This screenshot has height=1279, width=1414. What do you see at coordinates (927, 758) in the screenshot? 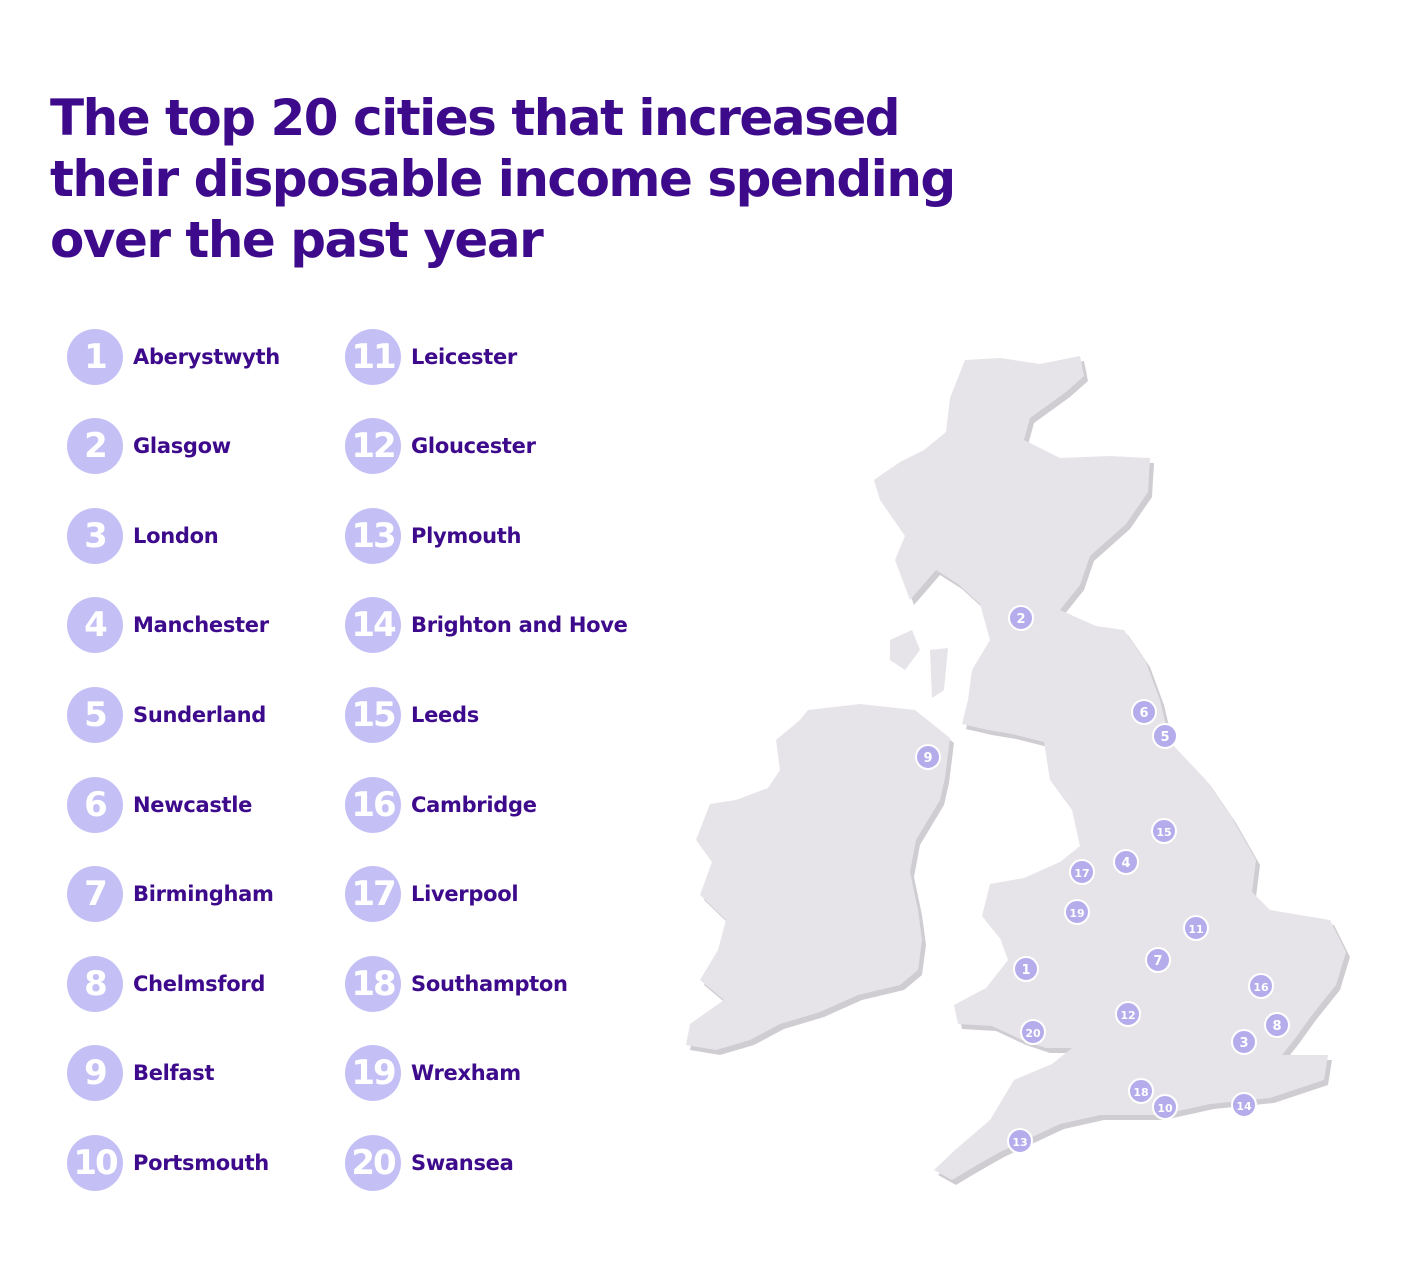
I see `map-marker-label: 9` at bounding box center [927, 758].